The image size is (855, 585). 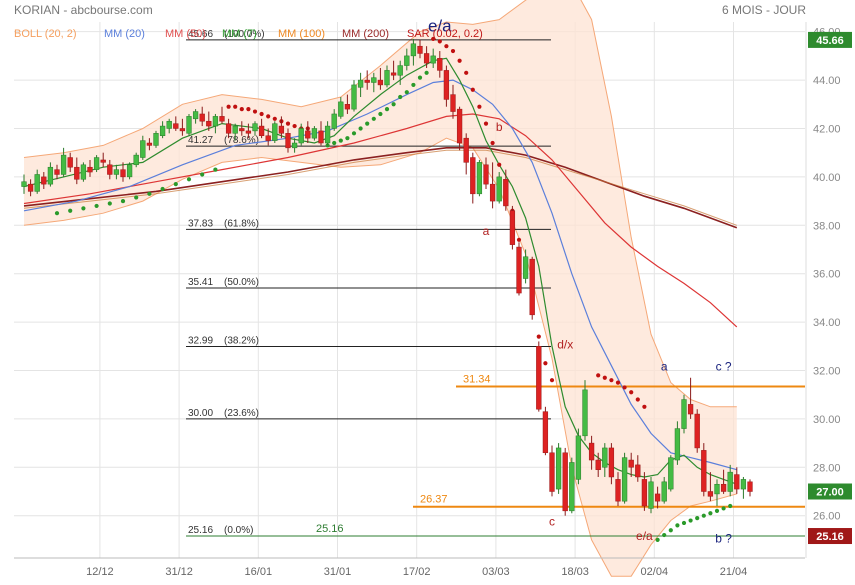 I want to click on level-label: 31.34, so click(x=477, y=379).